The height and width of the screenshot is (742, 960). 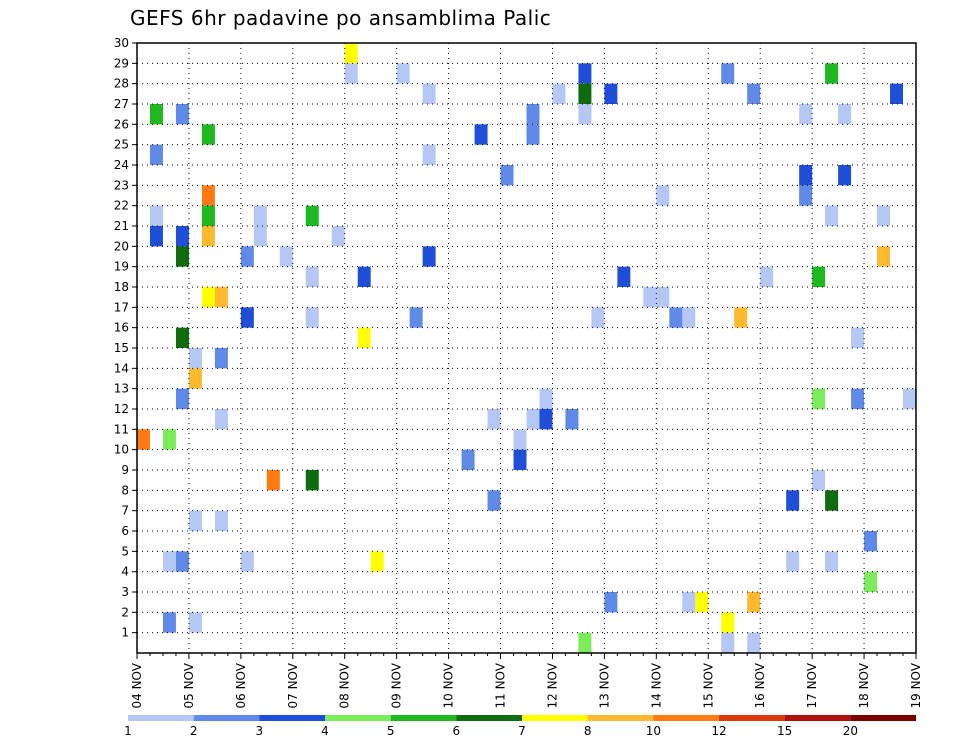 I want to click on y-tick-label: 21, so click(x=121, y=226).